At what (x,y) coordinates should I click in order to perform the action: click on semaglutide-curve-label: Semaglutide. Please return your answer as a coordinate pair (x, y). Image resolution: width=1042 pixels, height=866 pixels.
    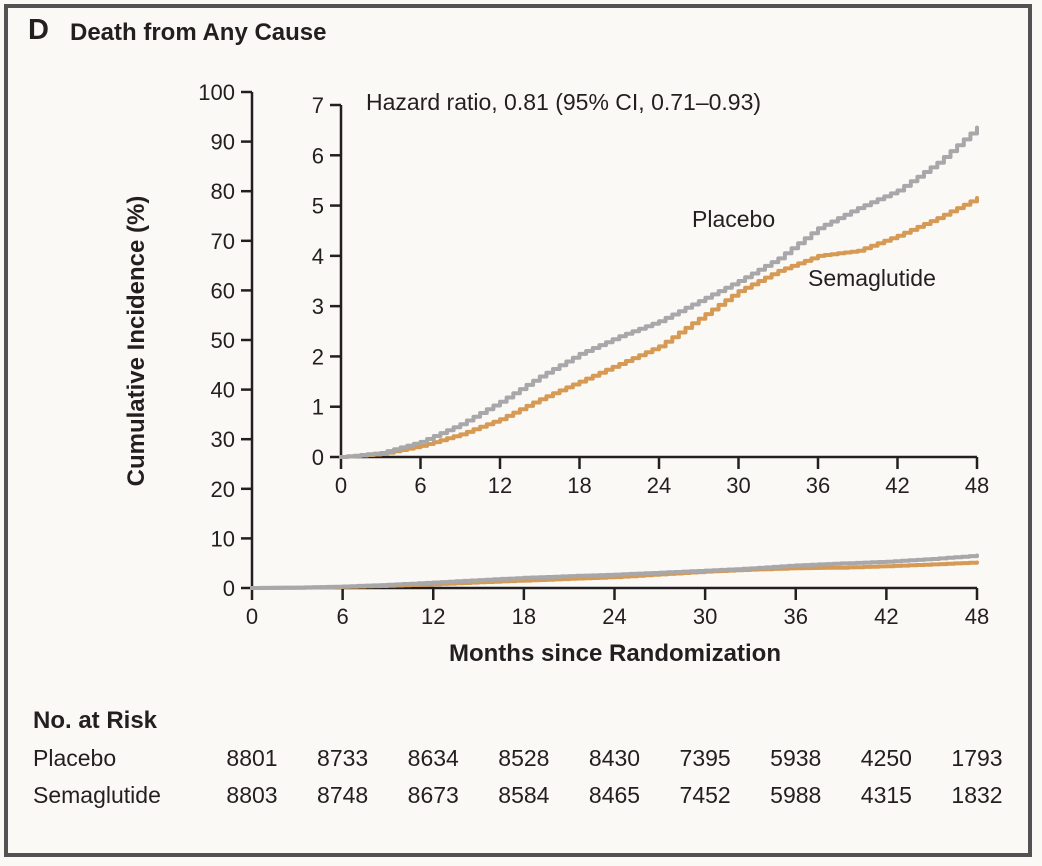
    Looking at the image, I should click on (872, 278).